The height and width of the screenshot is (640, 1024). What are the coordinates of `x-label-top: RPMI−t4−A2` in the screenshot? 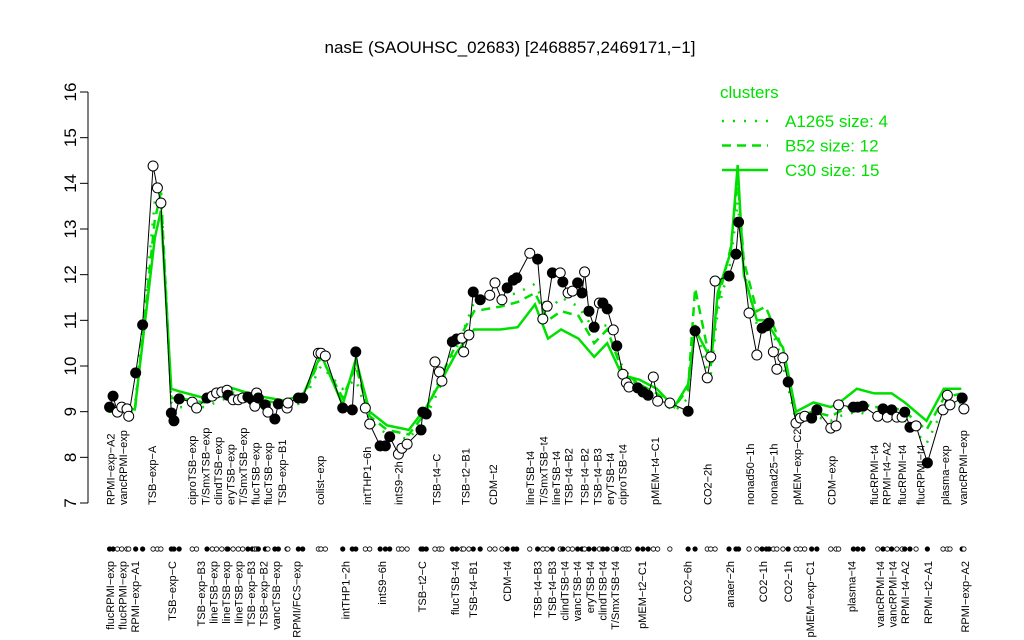 It's located at (888, 473).